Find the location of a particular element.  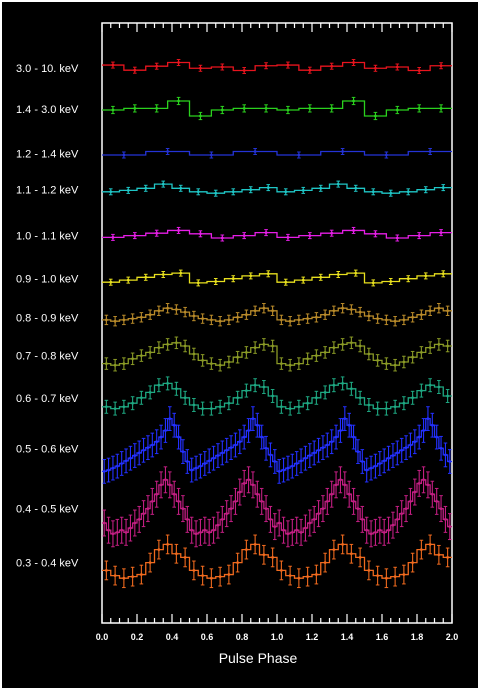

series-curve is located at coordinates (277, 315).